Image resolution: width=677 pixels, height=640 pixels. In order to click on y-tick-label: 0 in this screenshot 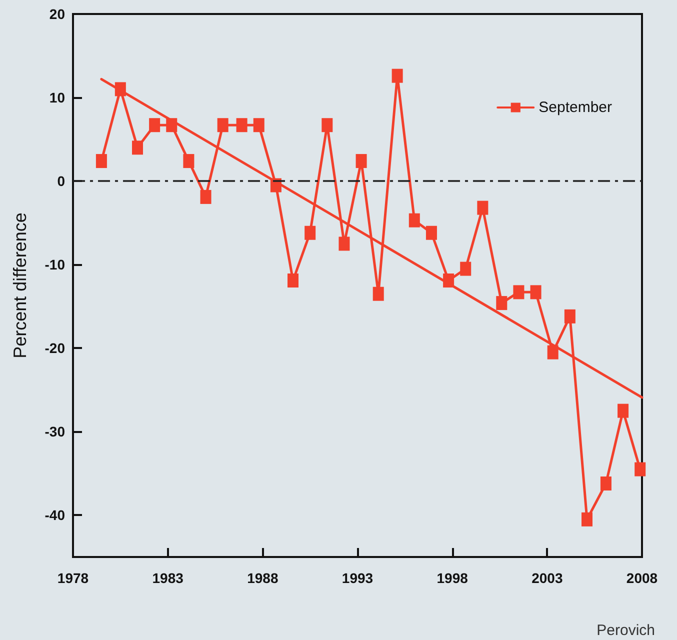, I will do `click(61, 181)`.